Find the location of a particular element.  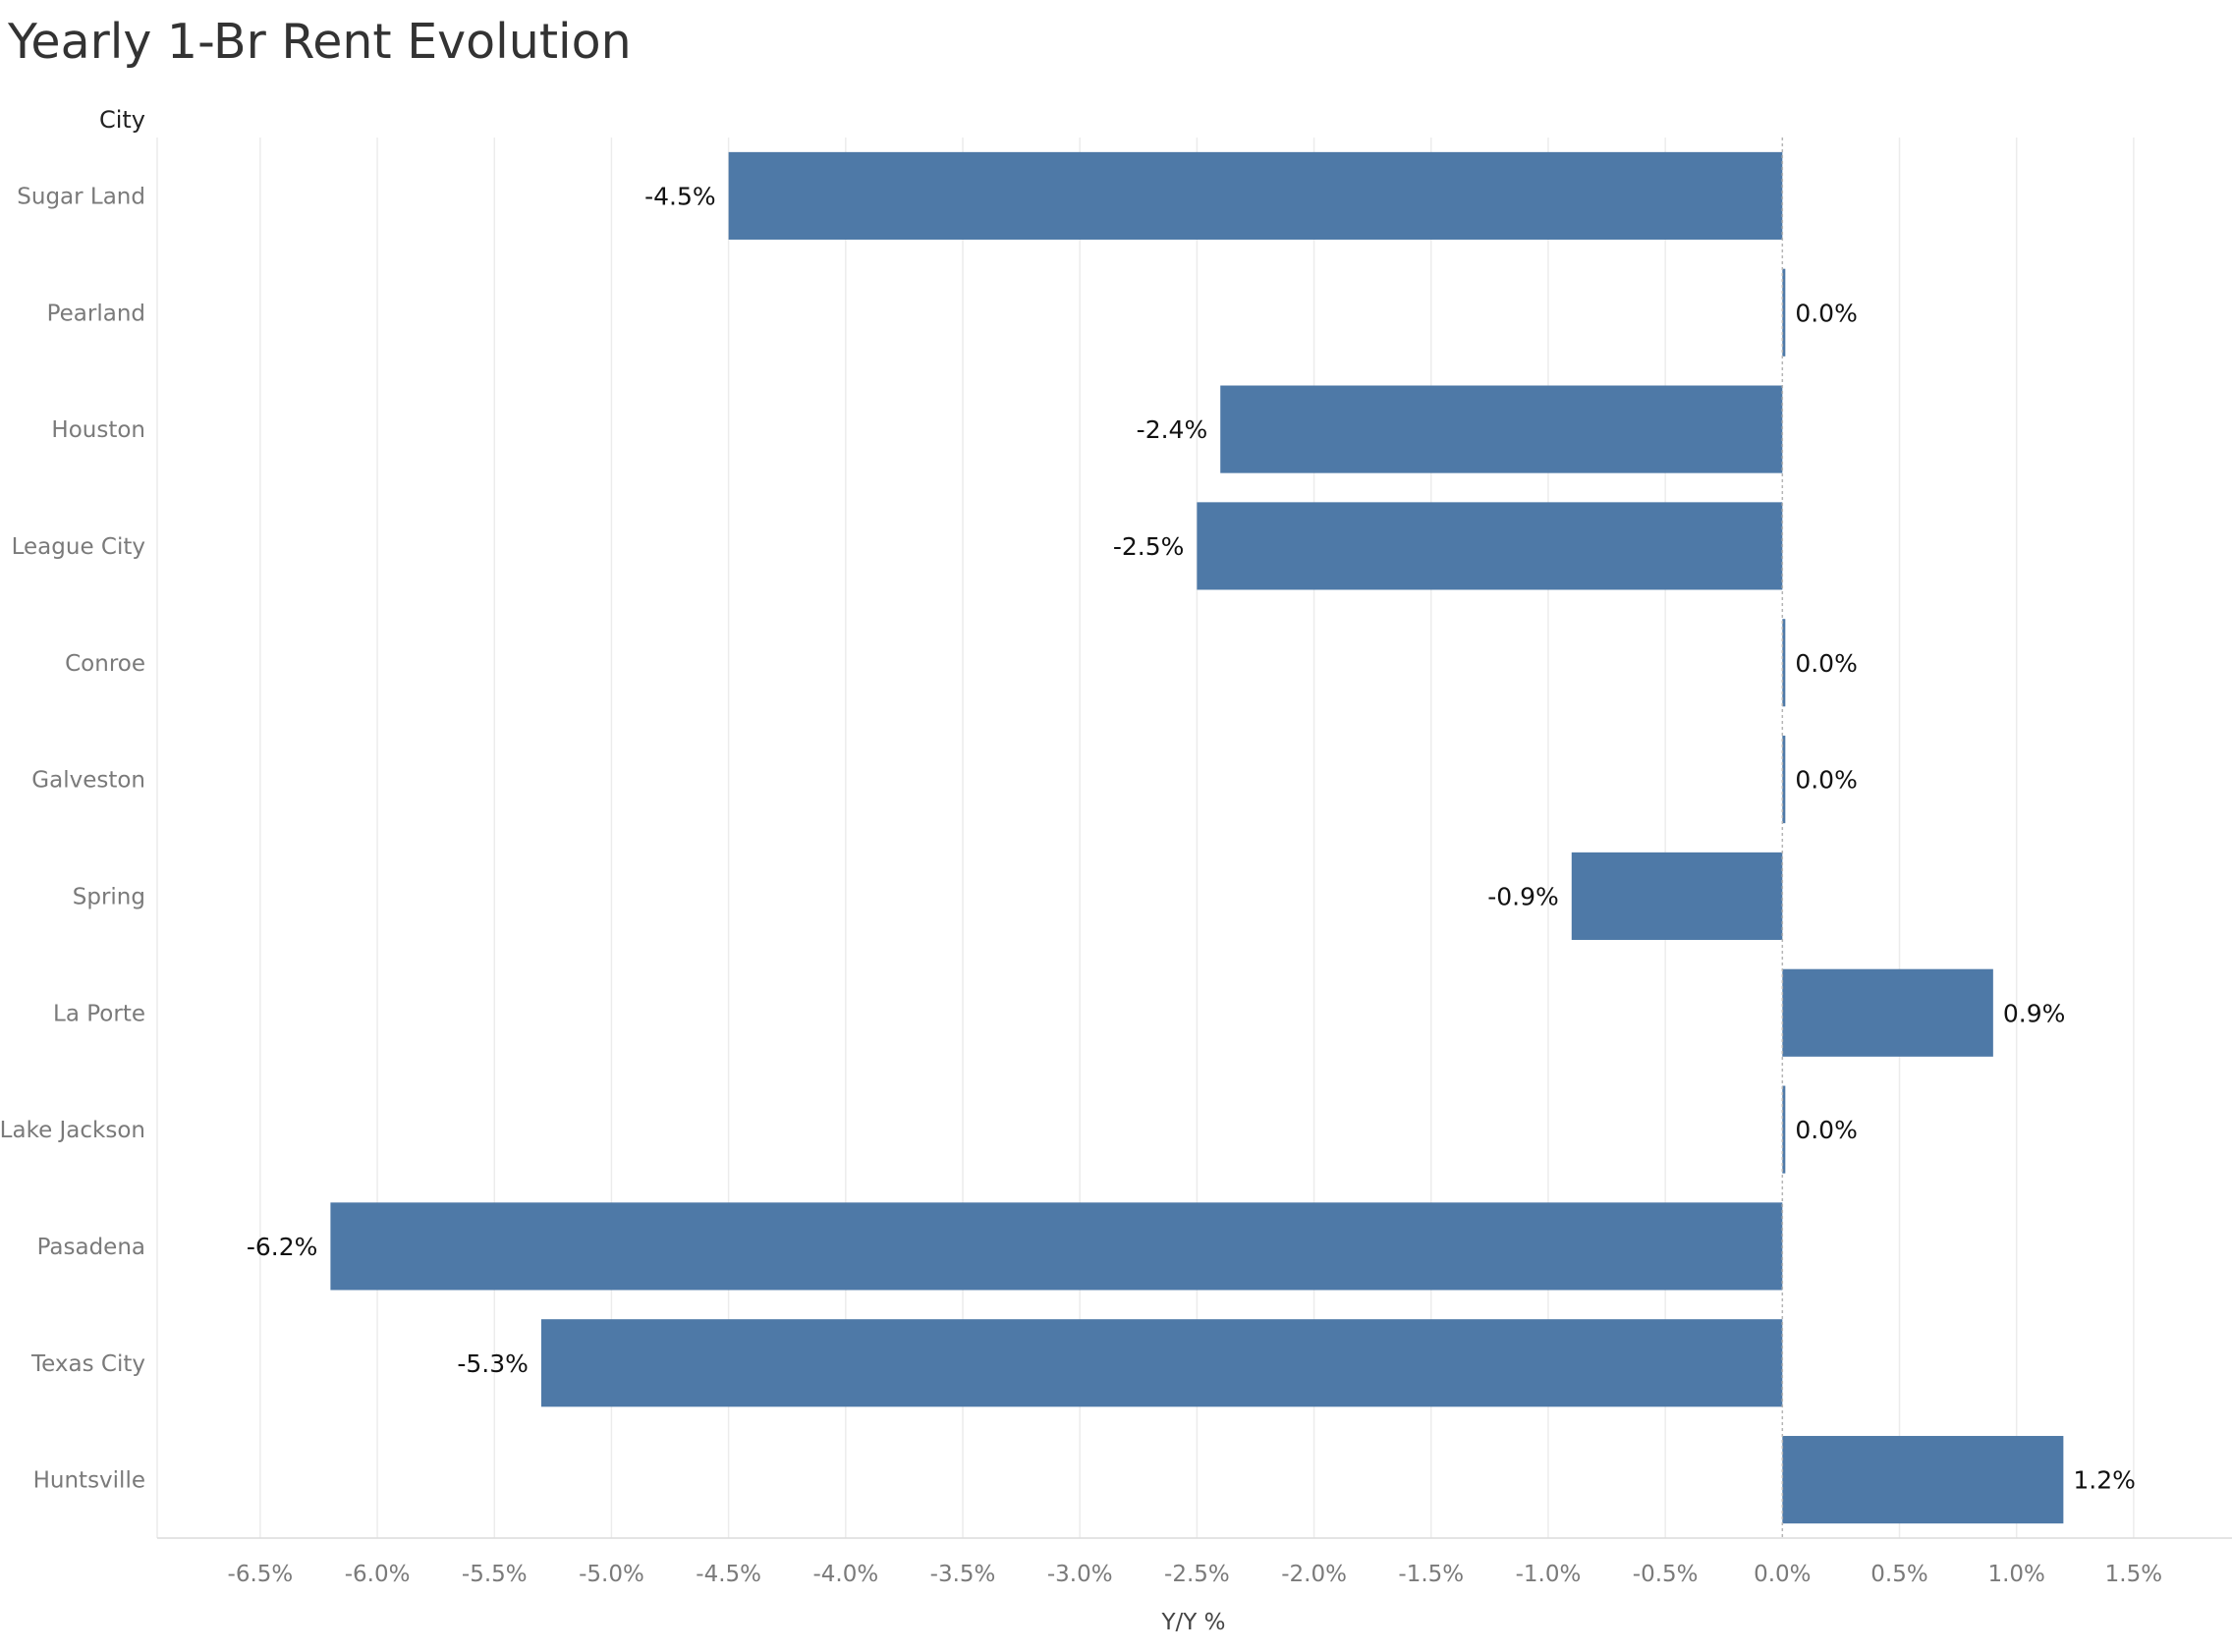

x-tick-label: -5.0% is located at coordinates (612, 1575).